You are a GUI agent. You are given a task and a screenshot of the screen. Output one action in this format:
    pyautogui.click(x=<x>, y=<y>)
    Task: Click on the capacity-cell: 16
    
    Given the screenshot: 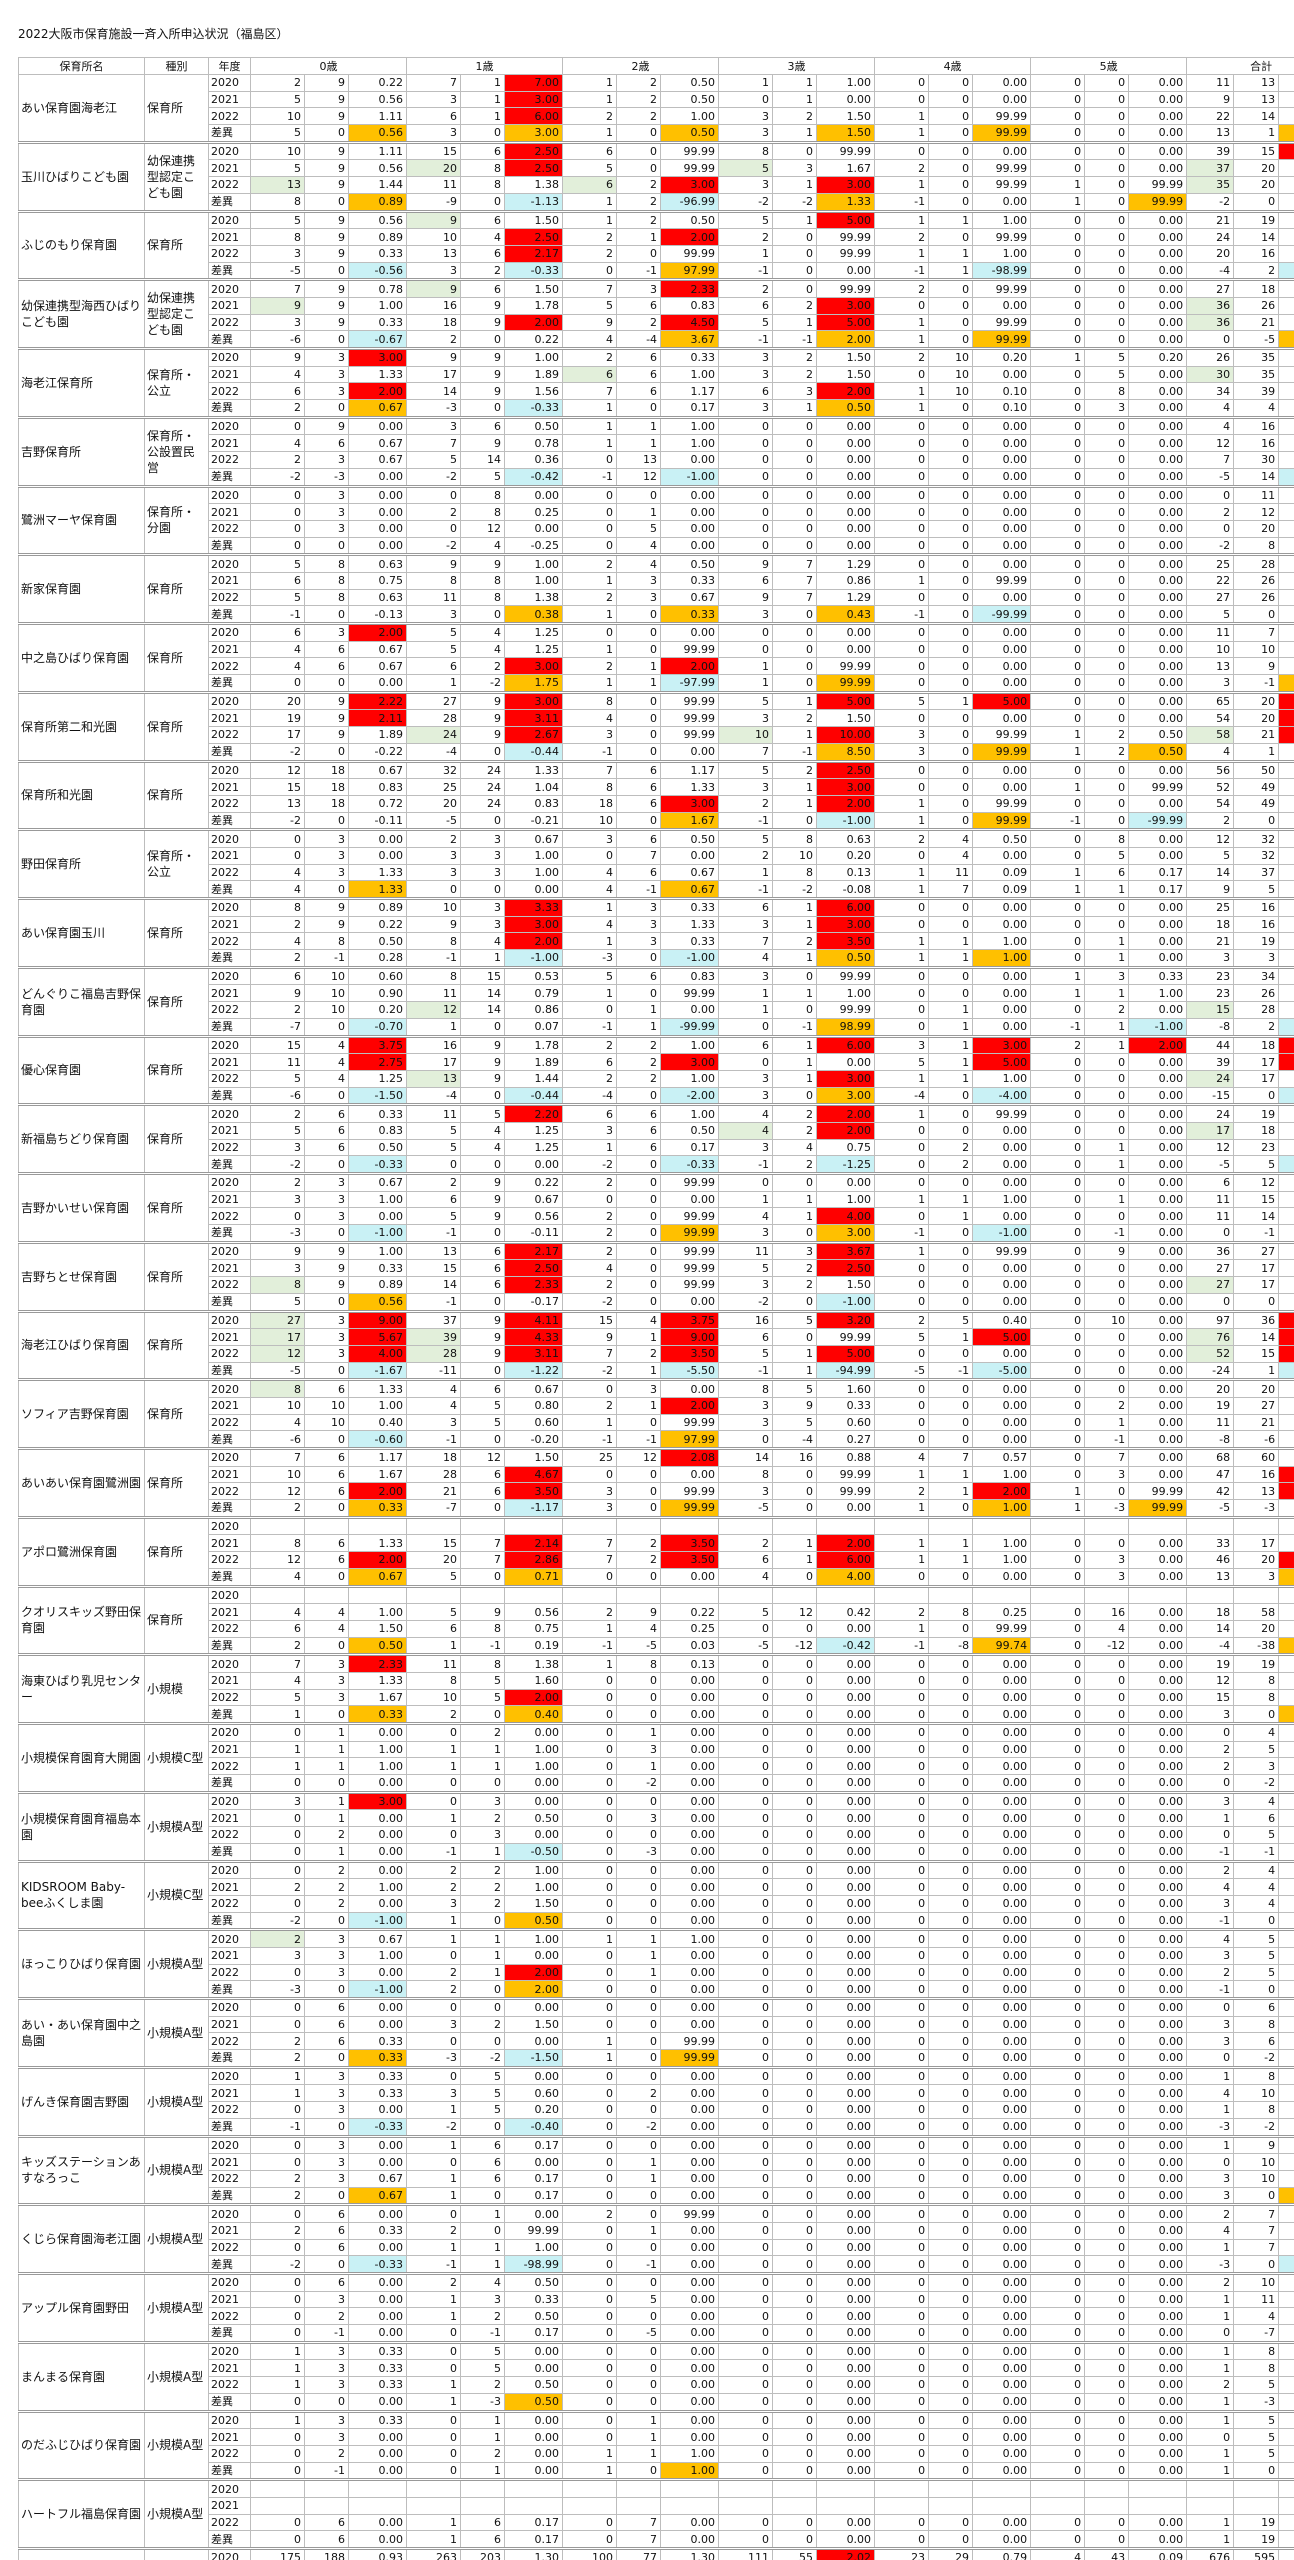 What is the action you would take?
    pyautogui.click(x=1256, y=924)
    